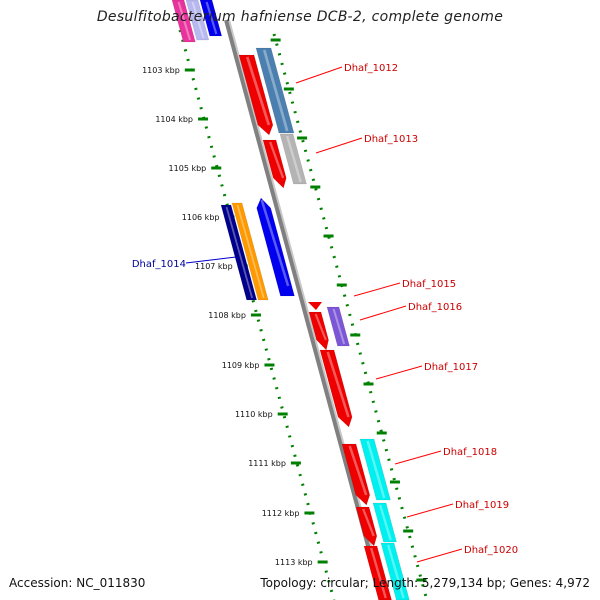 The width and height of the screenshot is (600, 600). I want to click on kbp-label: 1108 kbp, so click(227, 315).